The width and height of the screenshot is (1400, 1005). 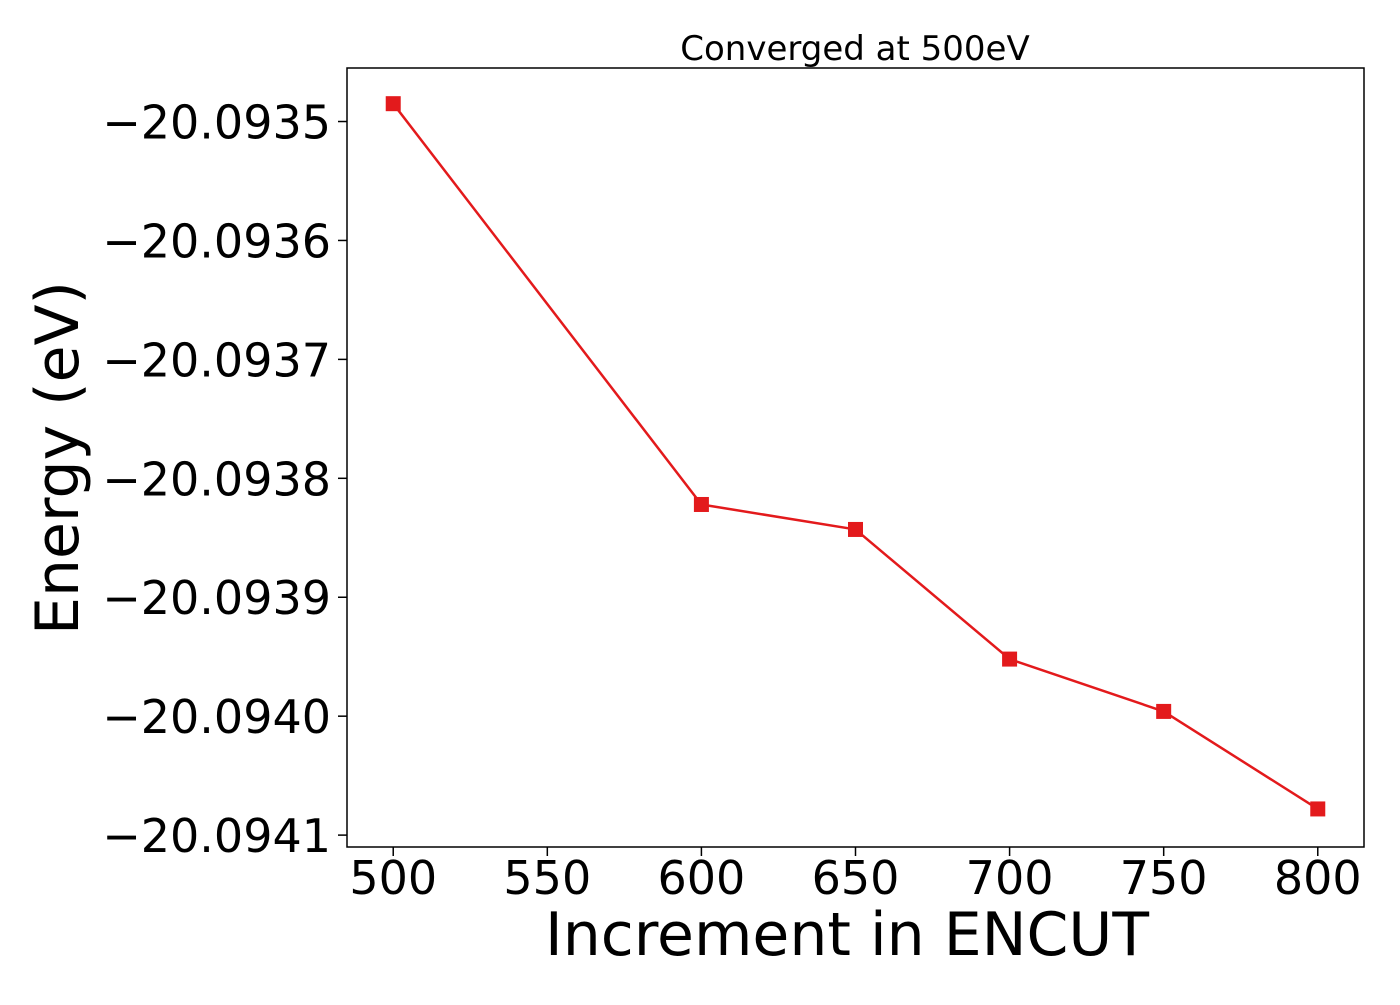 I want to click on x-tick-label: 800, so click(x=1318, y=878).